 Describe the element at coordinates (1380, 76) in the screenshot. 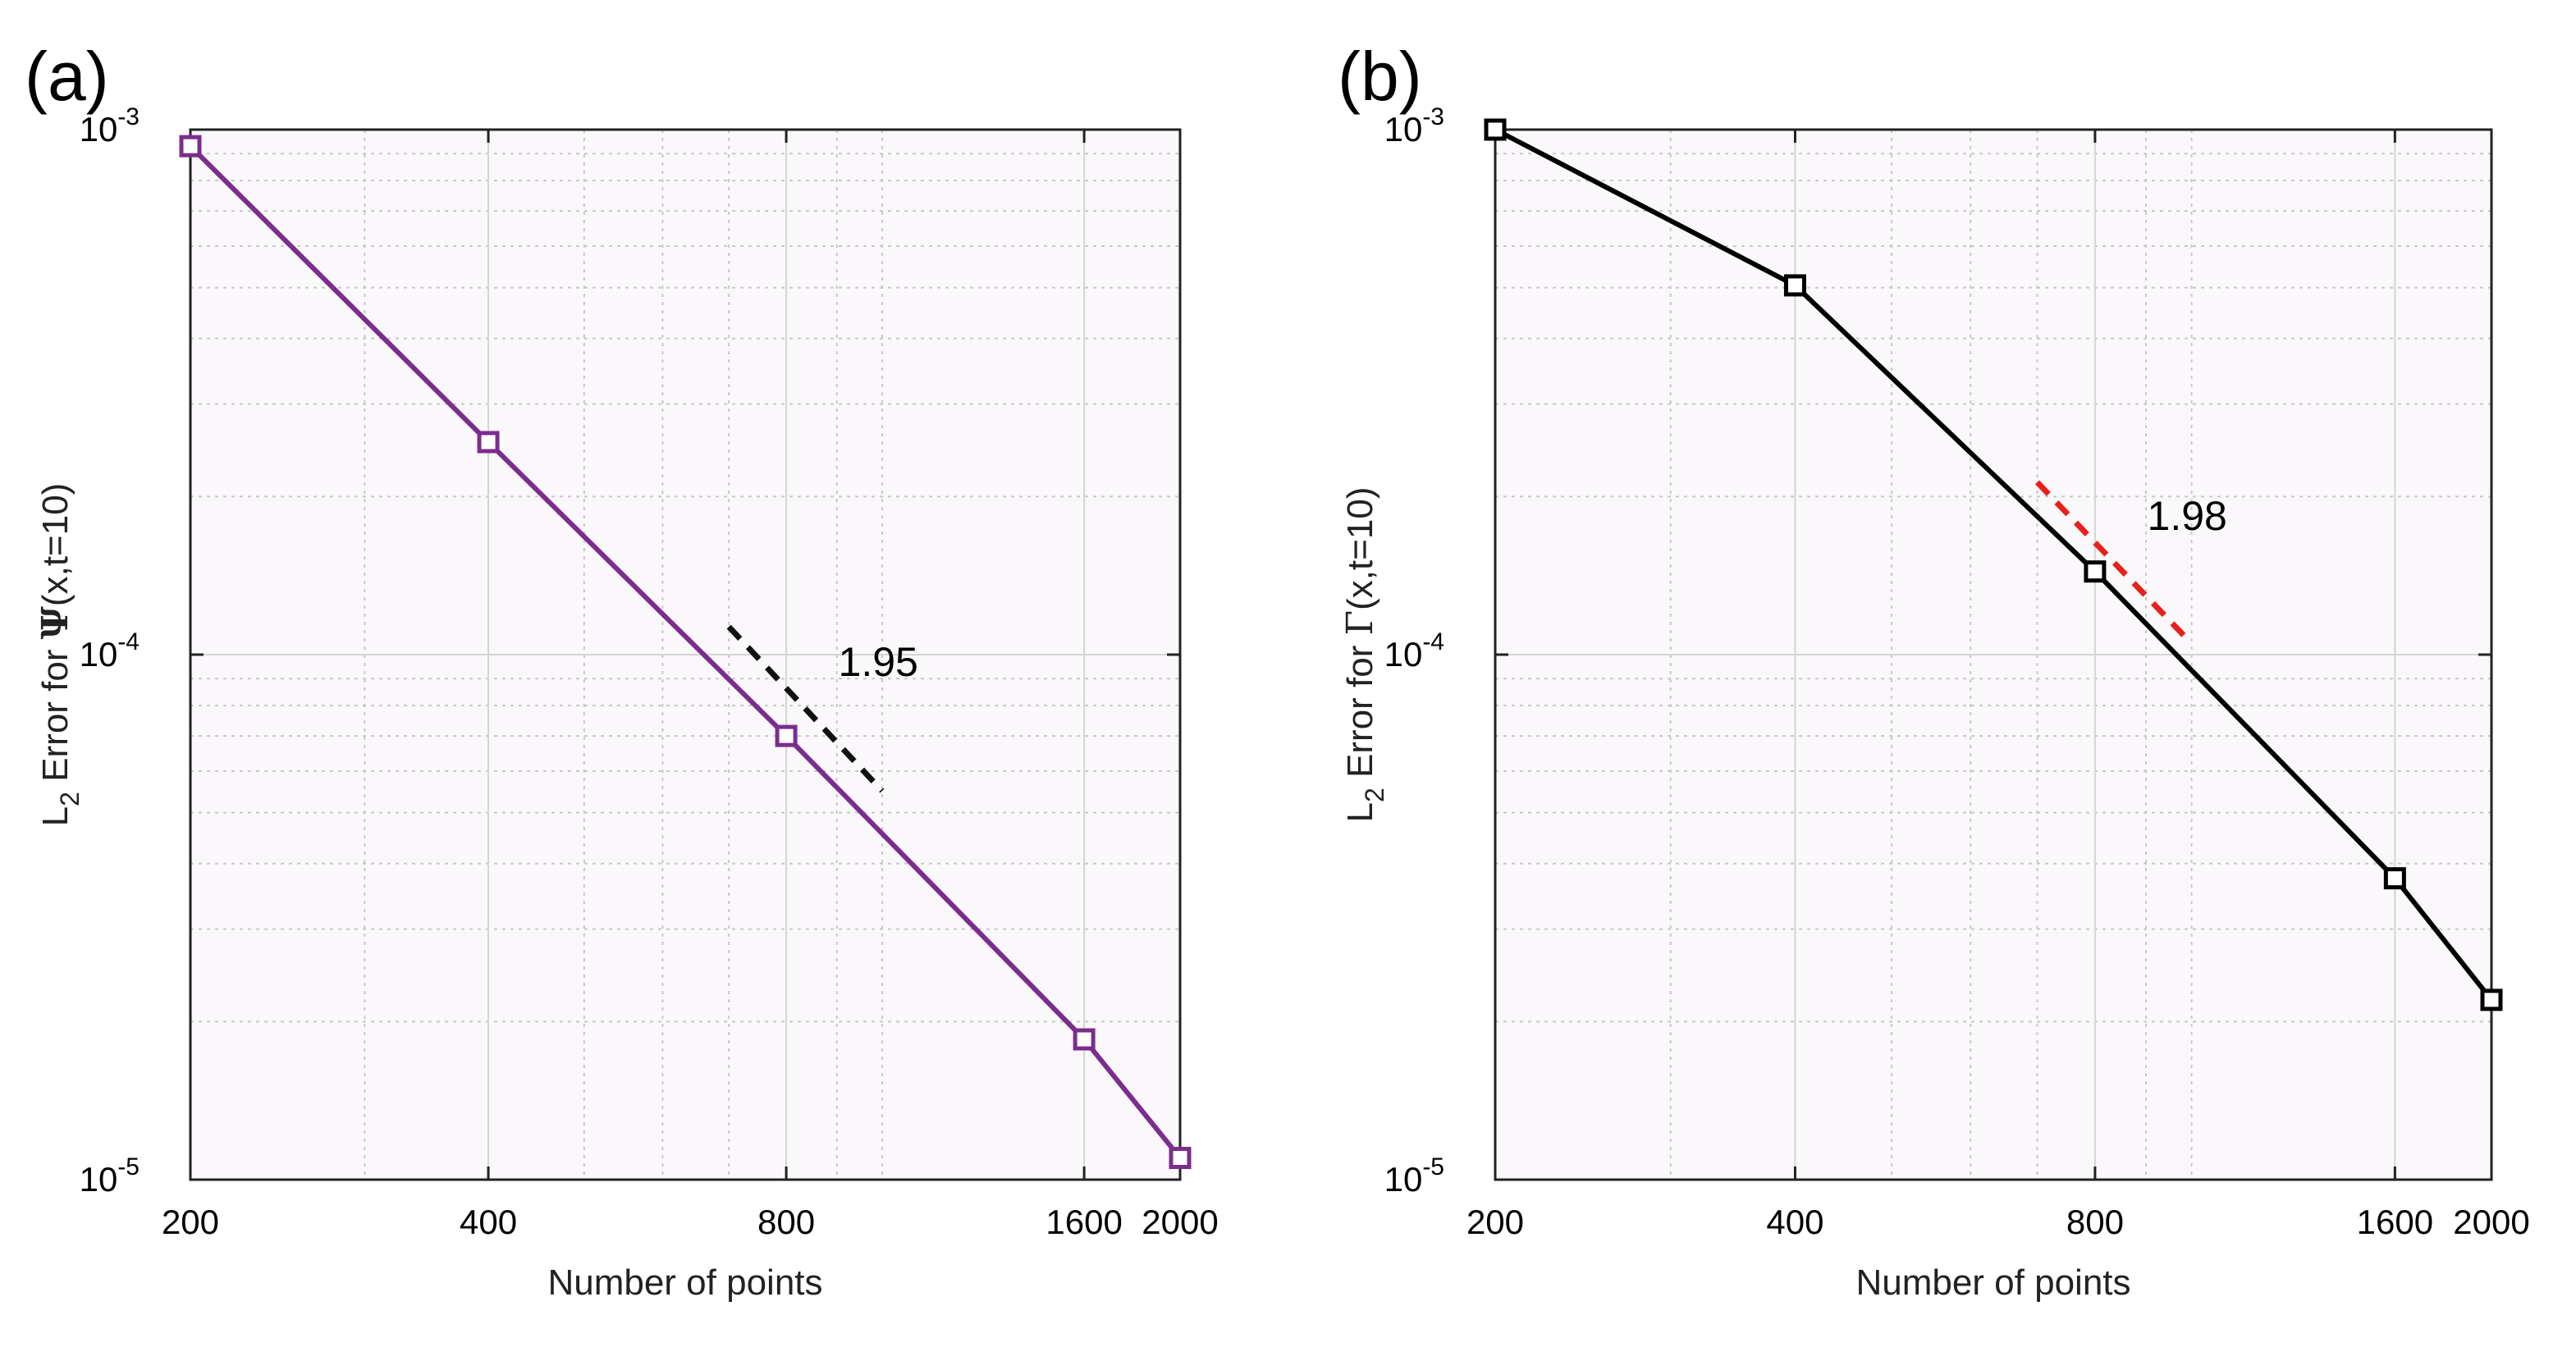

I see `panel-label: (b)` at that location.